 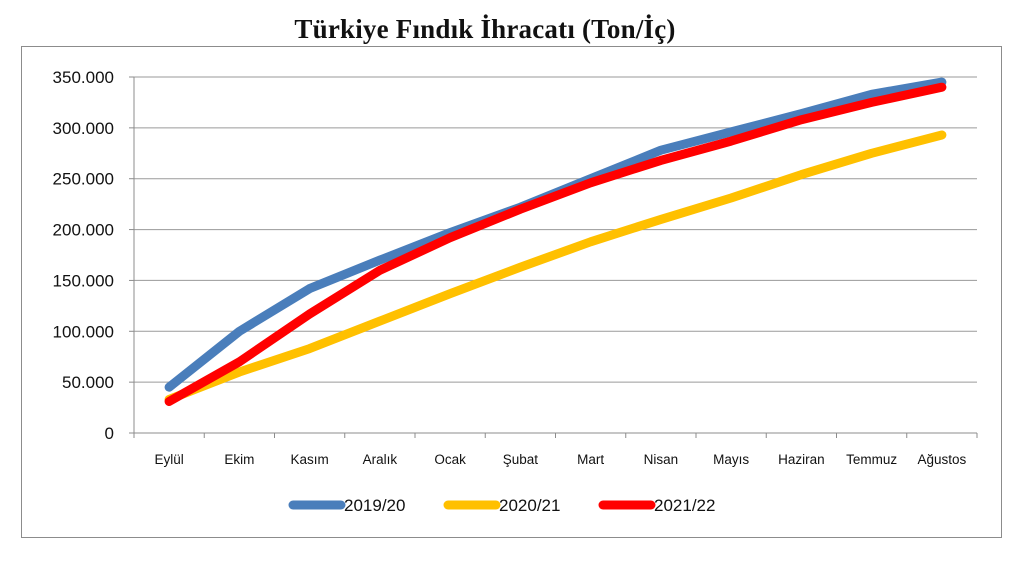 I want to click on y-tick-label: 350.000, so click(x=83, y=77).